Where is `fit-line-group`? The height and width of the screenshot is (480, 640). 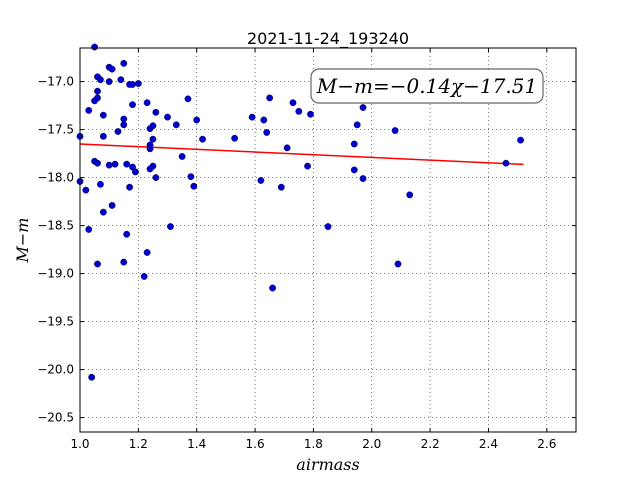
fit-line-group is located at coordinates (301, 154).